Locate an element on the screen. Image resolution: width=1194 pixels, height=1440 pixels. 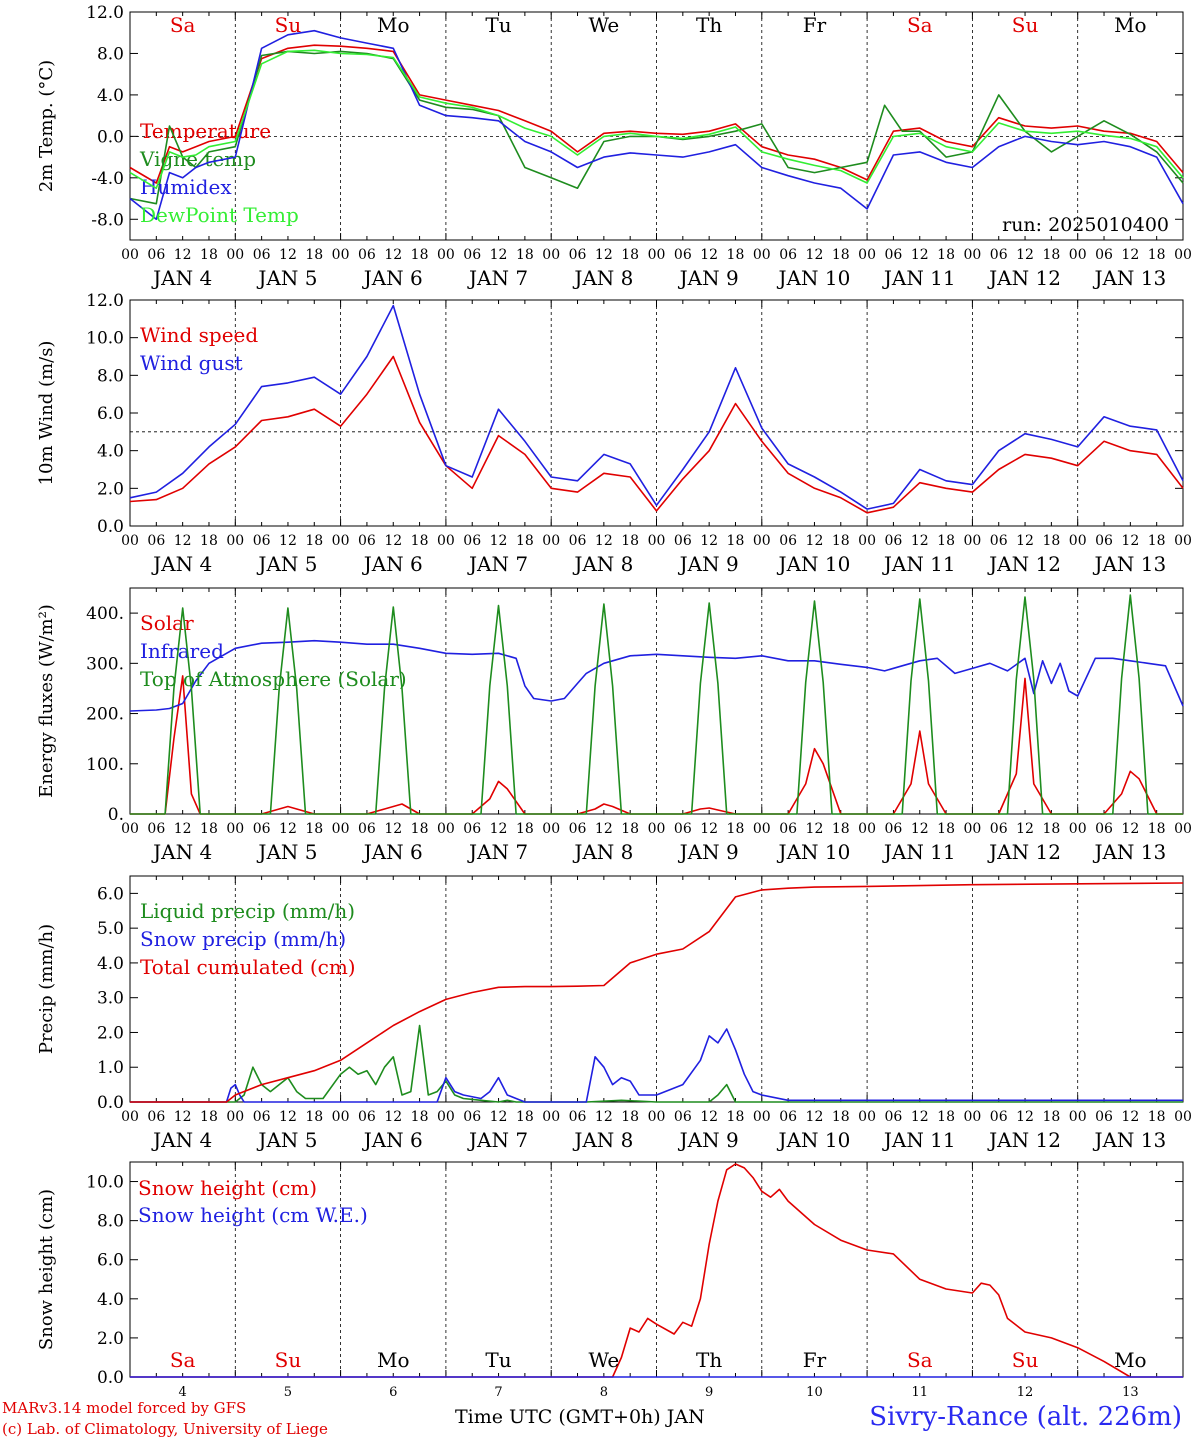
date-label: 12 is located at coordinates (1025, 1392).